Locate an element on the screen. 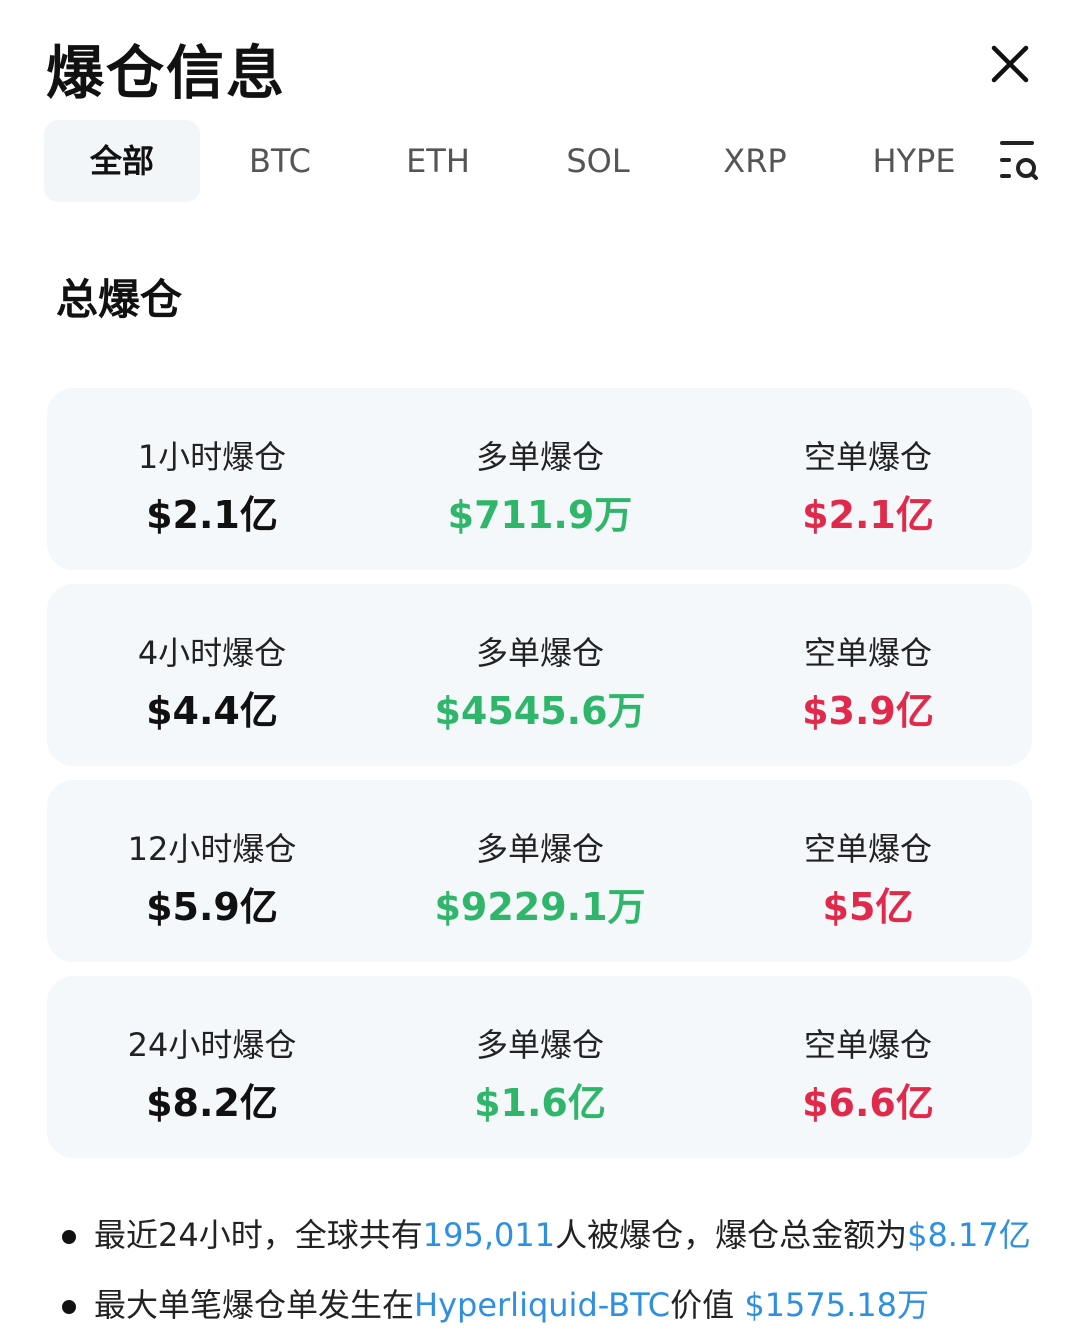  liquidation-card: 24小时爆仓 $8.2亿 多单爆仓 $1.6亿 空单爆仓 $6.6亿 is located at coordinates (539, 1067).